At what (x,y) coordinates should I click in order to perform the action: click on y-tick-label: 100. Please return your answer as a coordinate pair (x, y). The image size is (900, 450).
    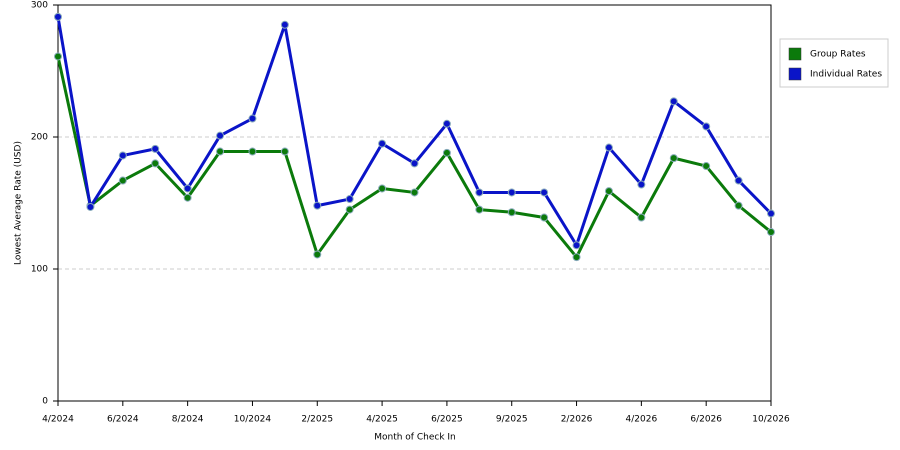
    Looking at the image, I should click on (39, 270).